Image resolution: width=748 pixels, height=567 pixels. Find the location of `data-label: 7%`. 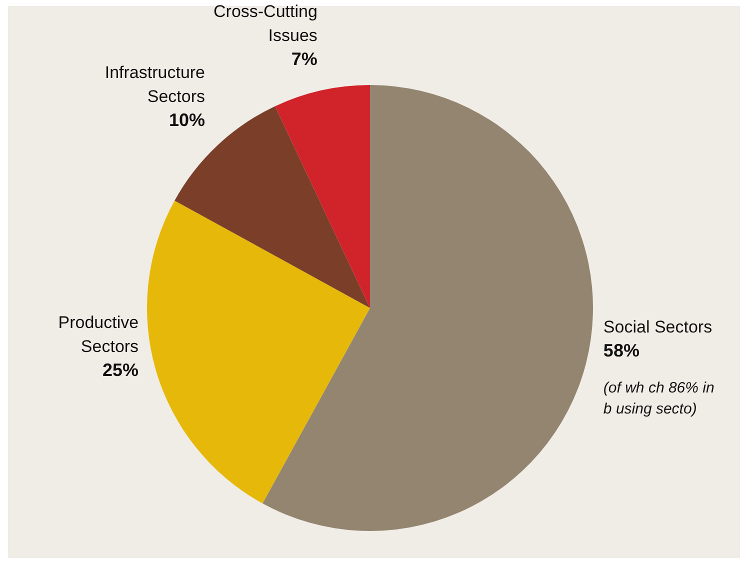

data-label: 7% is located at coordinates (304, 58).